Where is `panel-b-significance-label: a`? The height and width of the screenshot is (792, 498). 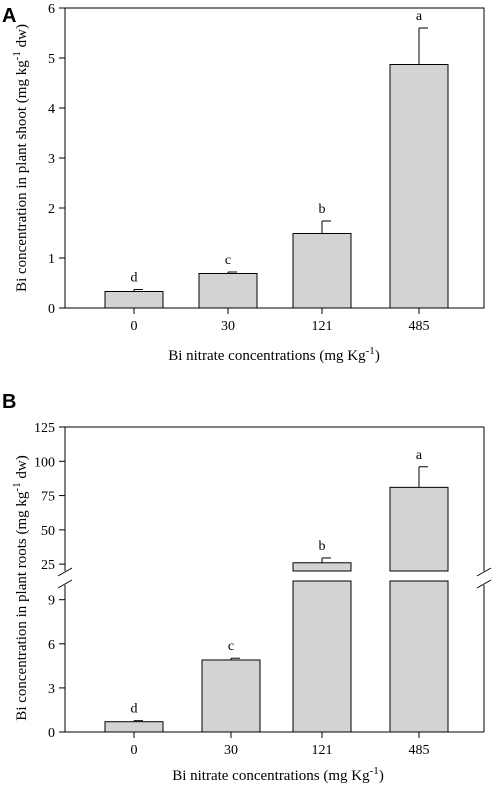
panel-b-significance-label: a is located at coordinates (419, 455).